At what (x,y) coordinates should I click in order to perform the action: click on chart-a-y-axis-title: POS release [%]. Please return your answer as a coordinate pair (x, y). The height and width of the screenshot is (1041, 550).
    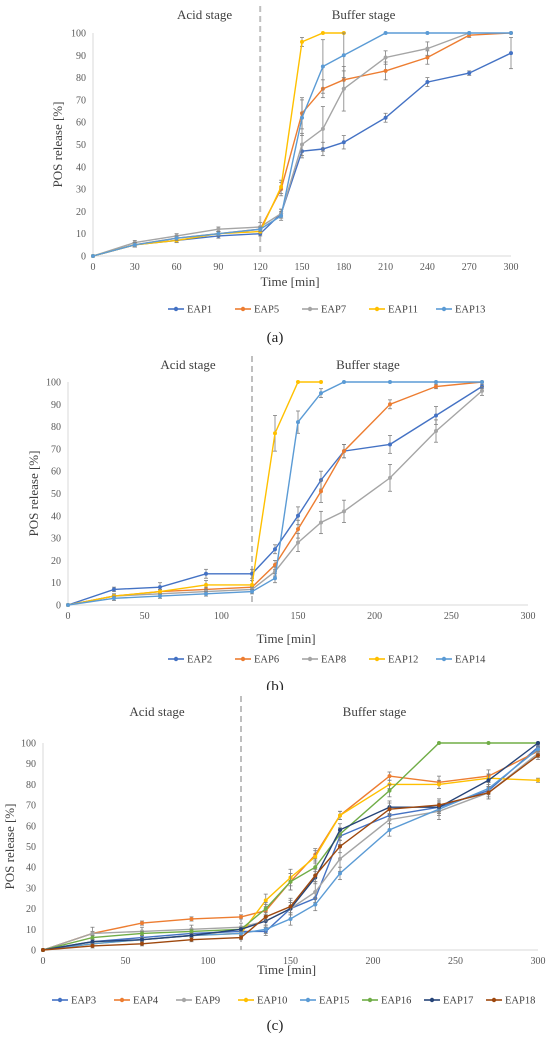
    Looking at the image, I should click on (57, 145).